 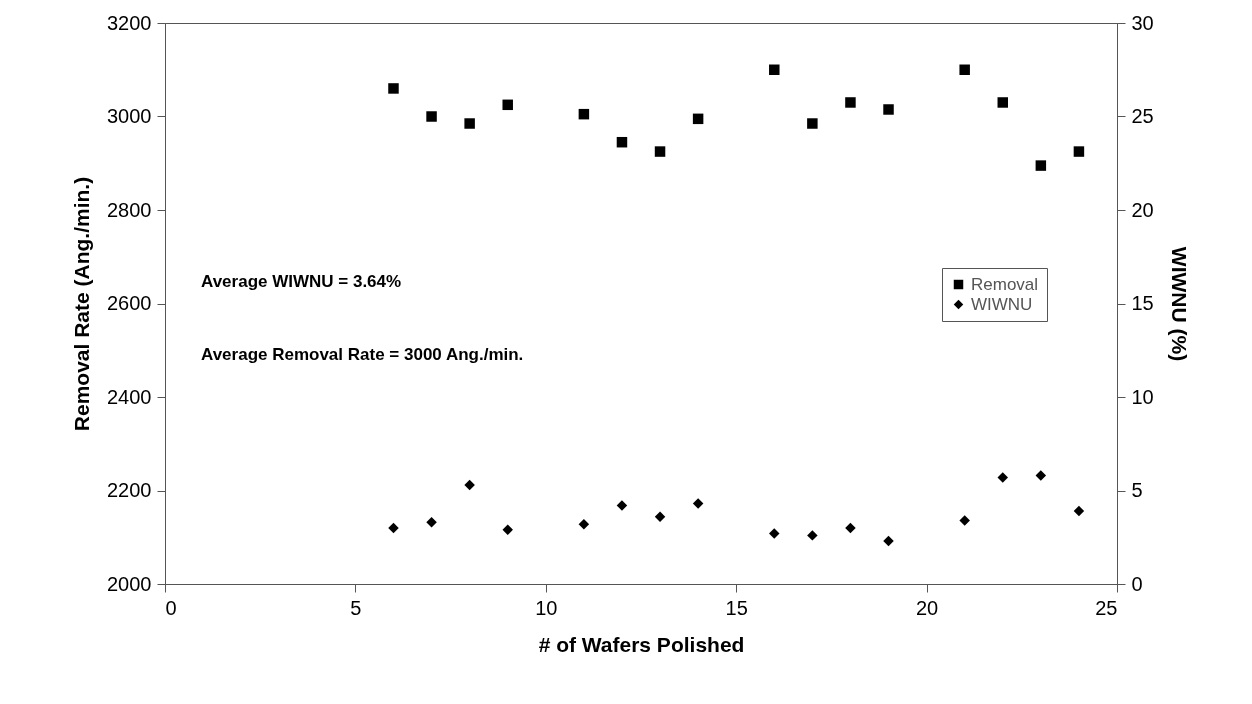 I want to click on y-tick-label: 2000, so click(x=129, y=583).